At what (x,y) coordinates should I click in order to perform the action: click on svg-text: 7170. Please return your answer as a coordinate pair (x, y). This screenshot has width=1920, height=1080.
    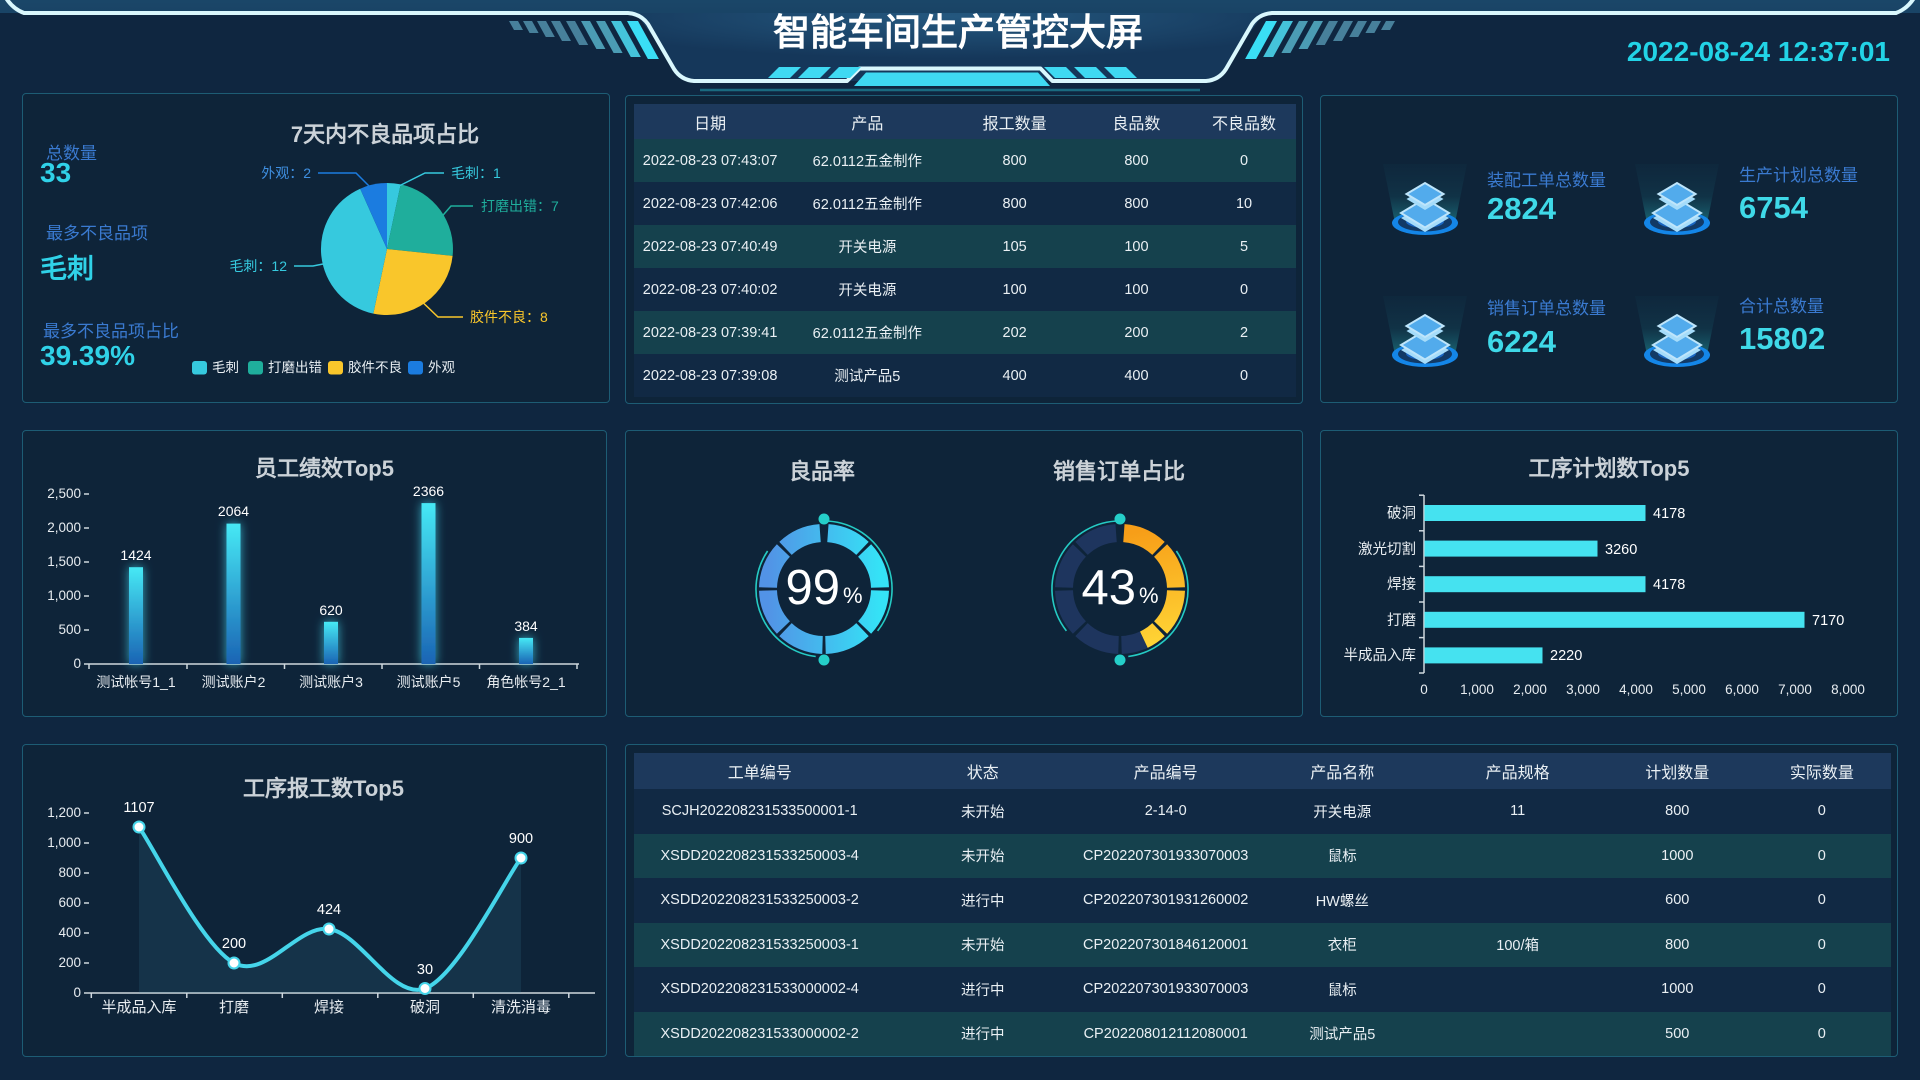
    Looking at the image, I should click on (1828, 621).